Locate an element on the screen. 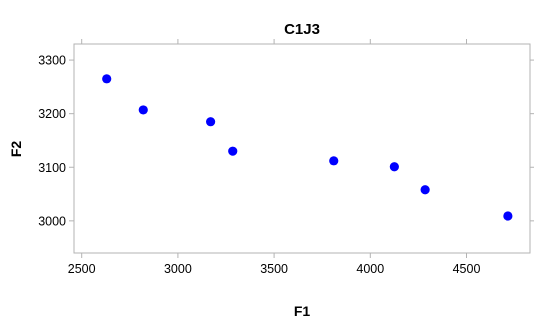  y-tick-label: 3200 is located at coordinates (52, 114).